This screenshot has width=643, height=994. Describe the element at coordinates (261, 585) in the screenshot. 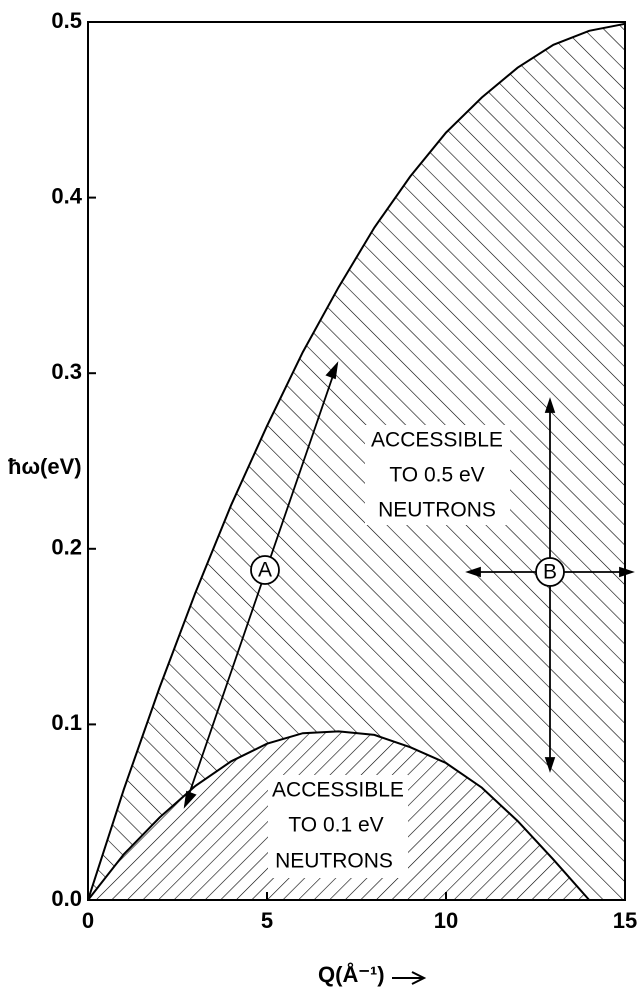

I see `arrow-a` at that location.